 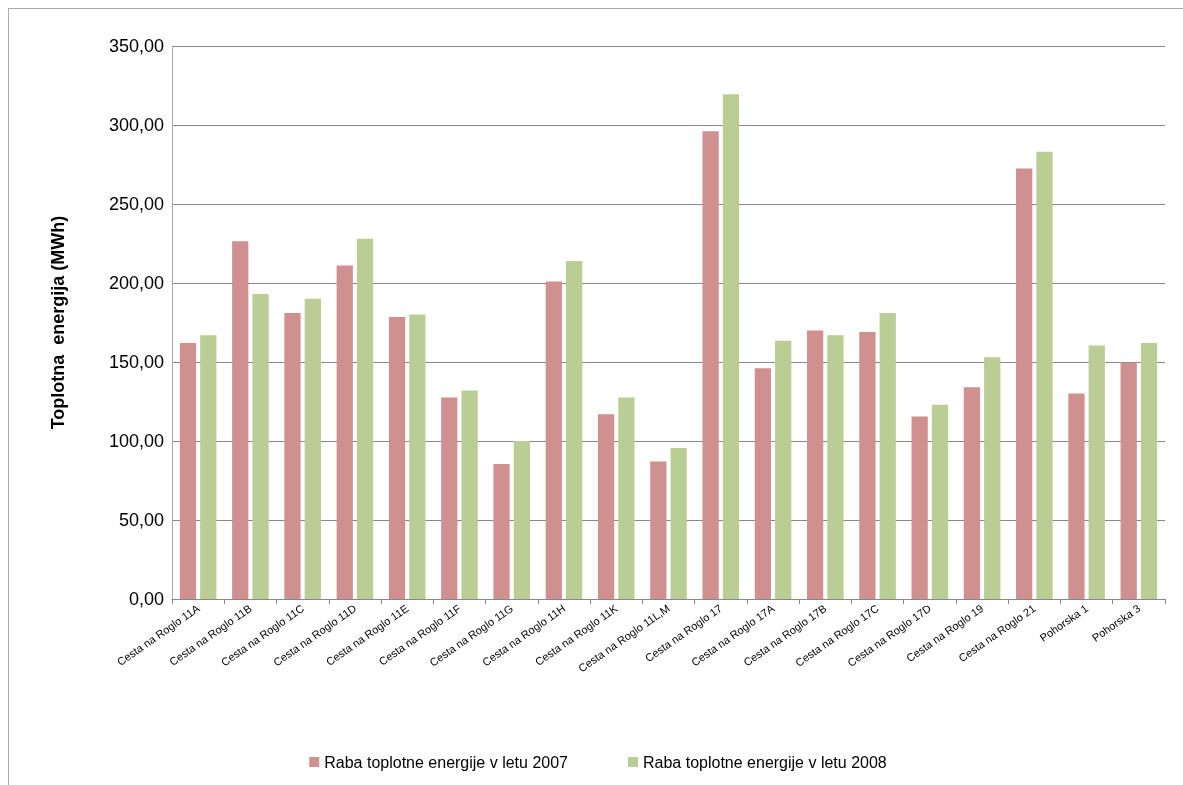 I want to click on legend-label: Raba toplotne energije v letu 2007, so click(x=446, y=762).